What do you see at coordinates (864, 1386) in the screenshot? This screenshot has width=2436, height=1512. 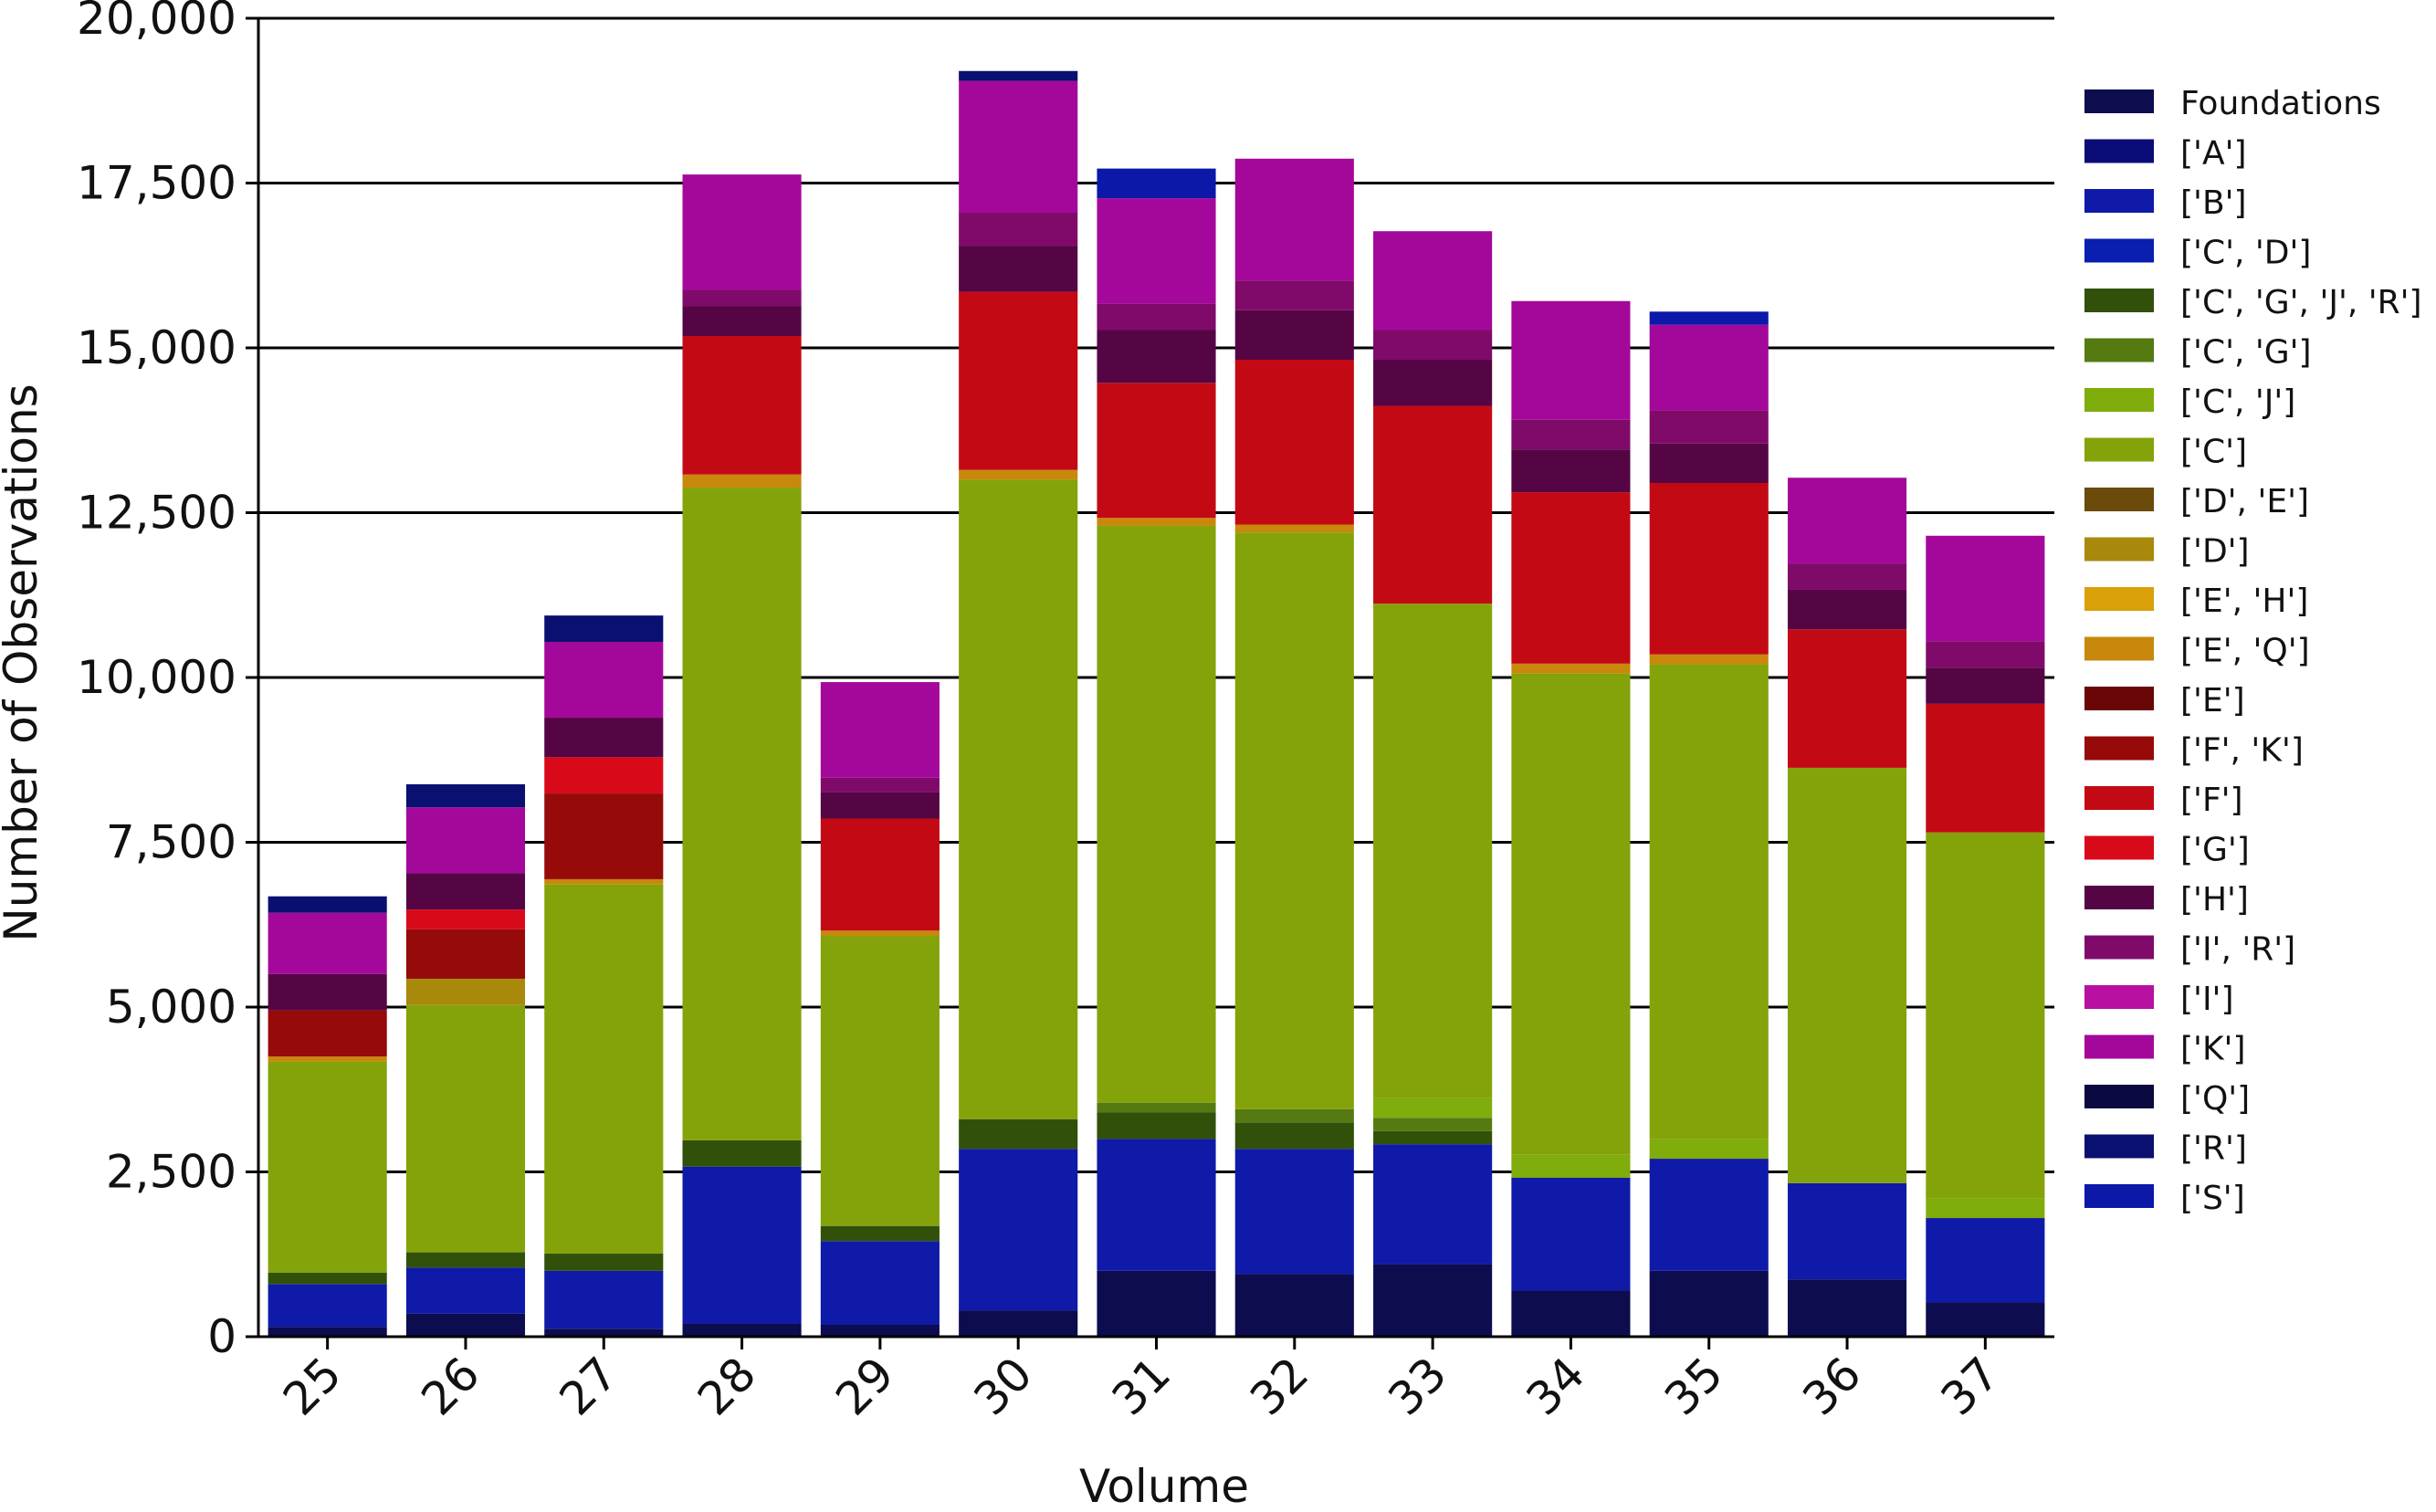 I see `x-tick-label: 29` at bounding box center [864, 1386].